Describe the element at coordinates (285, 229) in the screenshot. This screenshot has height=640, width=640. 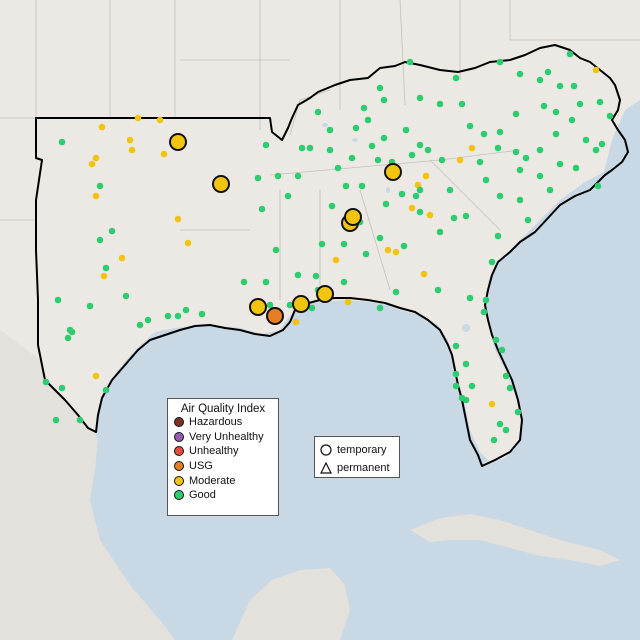
I see `highlighted-monitors` at that location.